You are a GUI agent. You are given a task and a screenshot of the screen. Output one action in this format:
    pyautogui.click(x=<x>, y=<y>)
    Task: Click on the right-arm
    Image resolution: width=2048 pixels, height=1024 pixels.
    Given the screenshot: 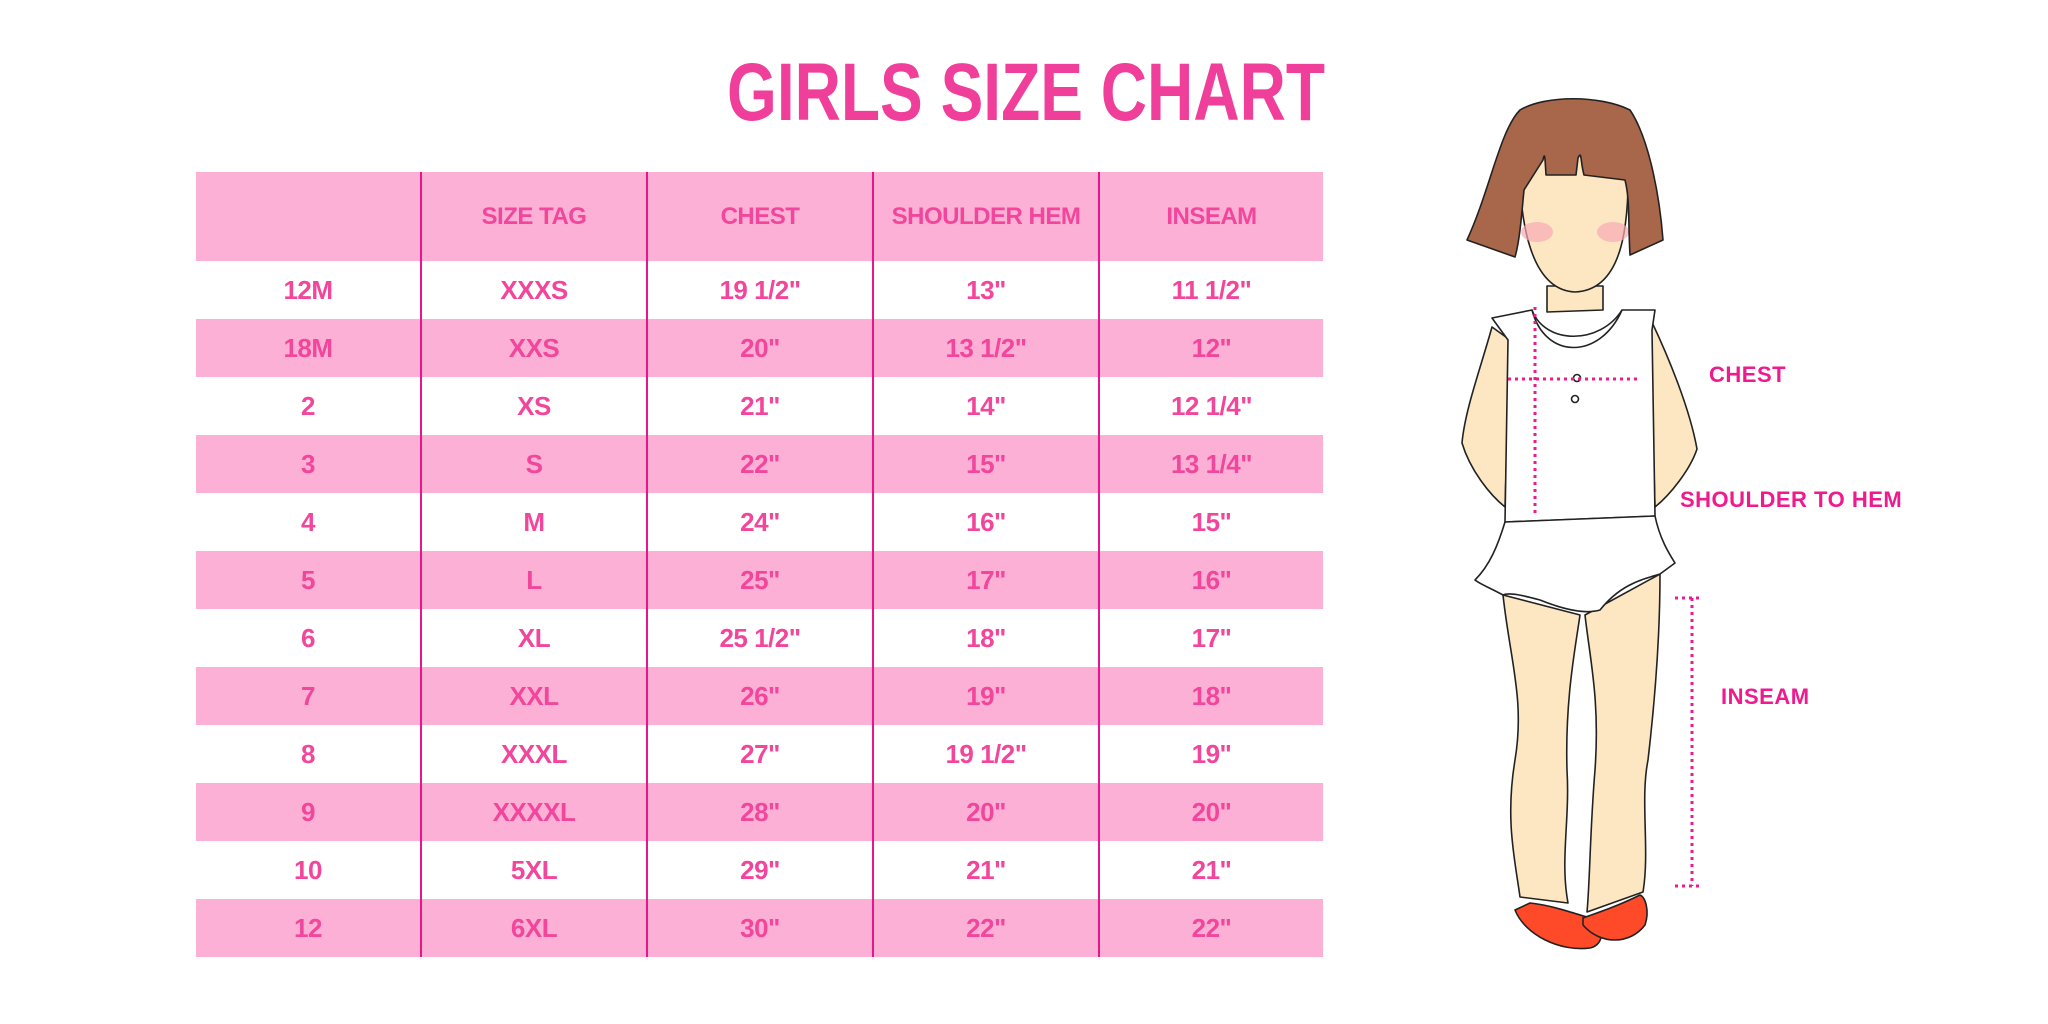 What is the action you would take?
    pyautogui.click(x=1673, y=412)
    